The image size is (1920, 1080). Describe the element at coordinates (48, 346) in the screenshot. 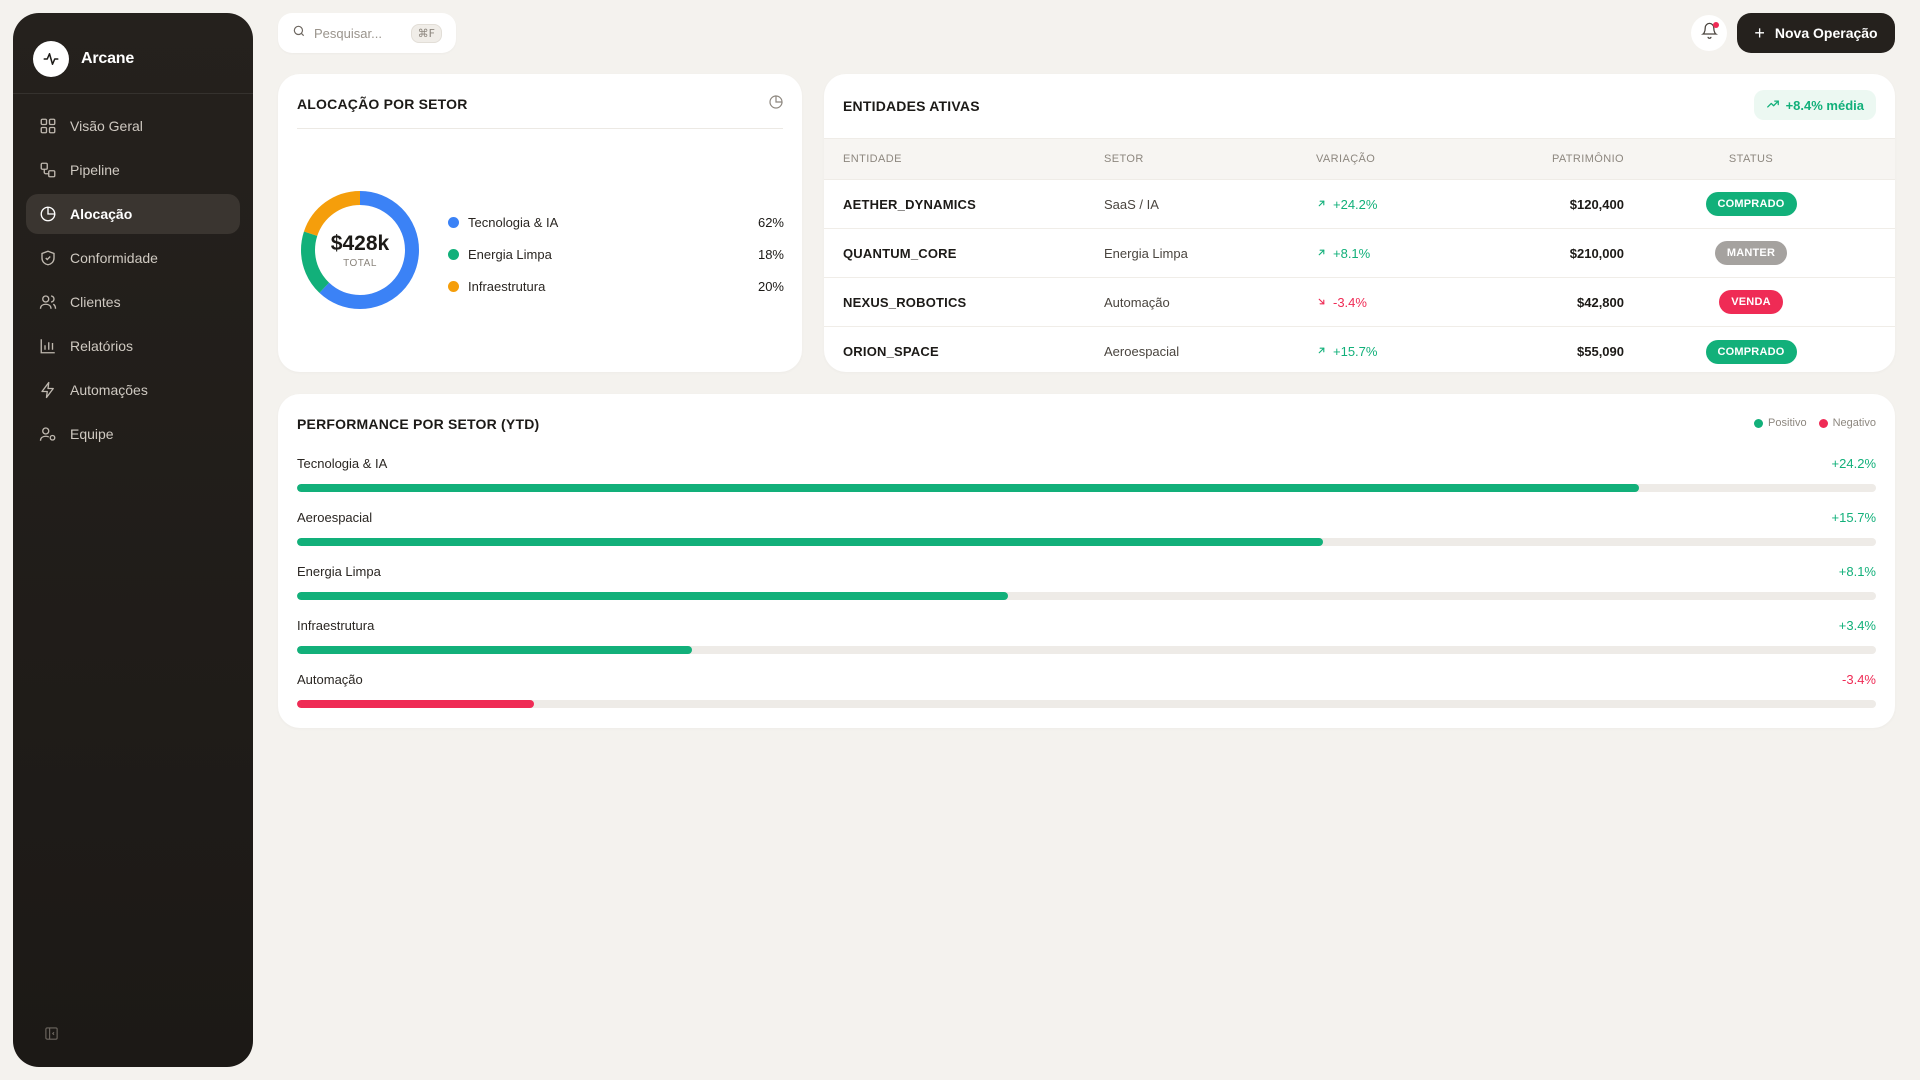

I see `bar-chart-icon` at that location.